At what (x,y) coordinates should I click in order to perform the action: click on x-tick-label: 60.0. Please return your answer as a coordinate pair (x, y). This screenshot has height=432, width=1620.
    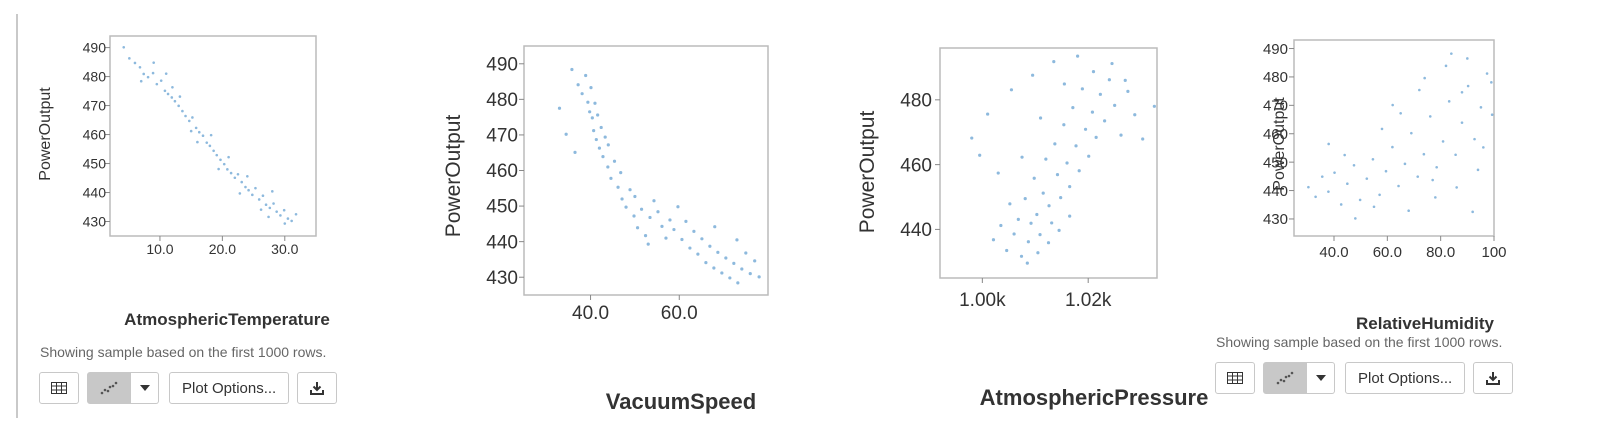
    Looking at the image, I should click on (679, 313).